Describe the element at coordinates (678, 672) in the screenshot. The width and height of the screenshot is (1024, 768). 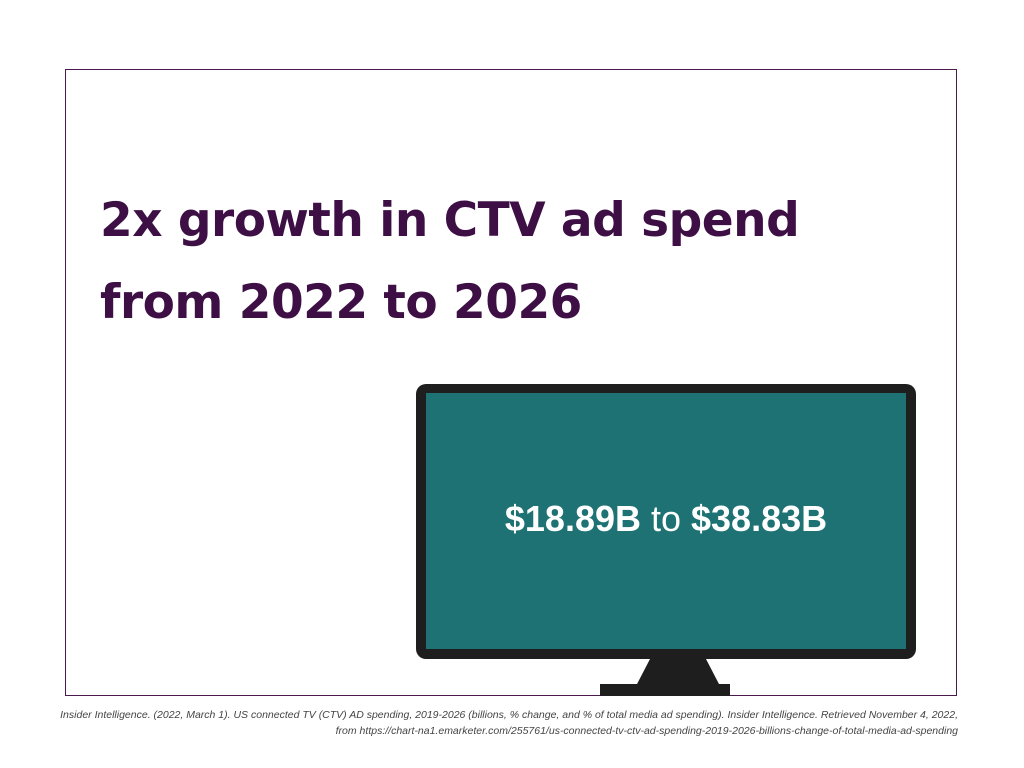
I see `tv-stand-neck` at that location.